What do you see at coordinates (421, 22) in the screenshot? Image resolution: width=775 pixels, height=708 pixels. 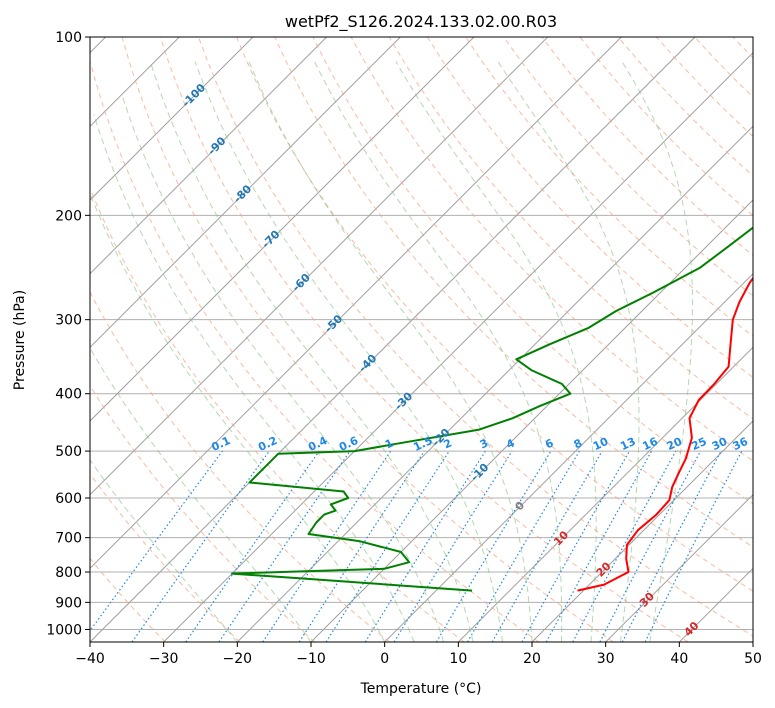 I see `chart-title: wetPf2_S126.2024.133.02.00.R03` at bounding box center [421, 22].